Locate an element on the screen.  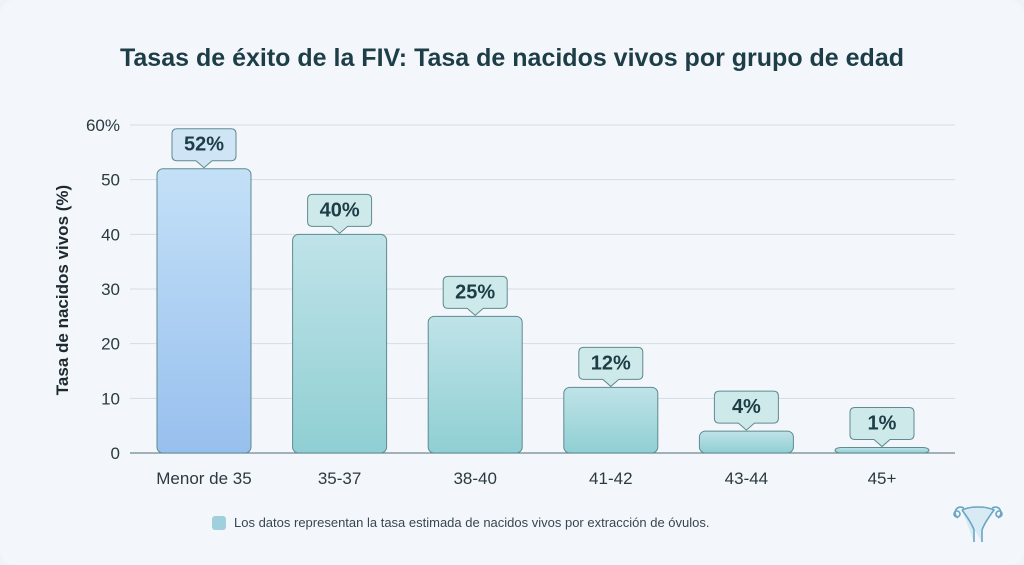
data-label: 1% is located at coordinates (882, 424).